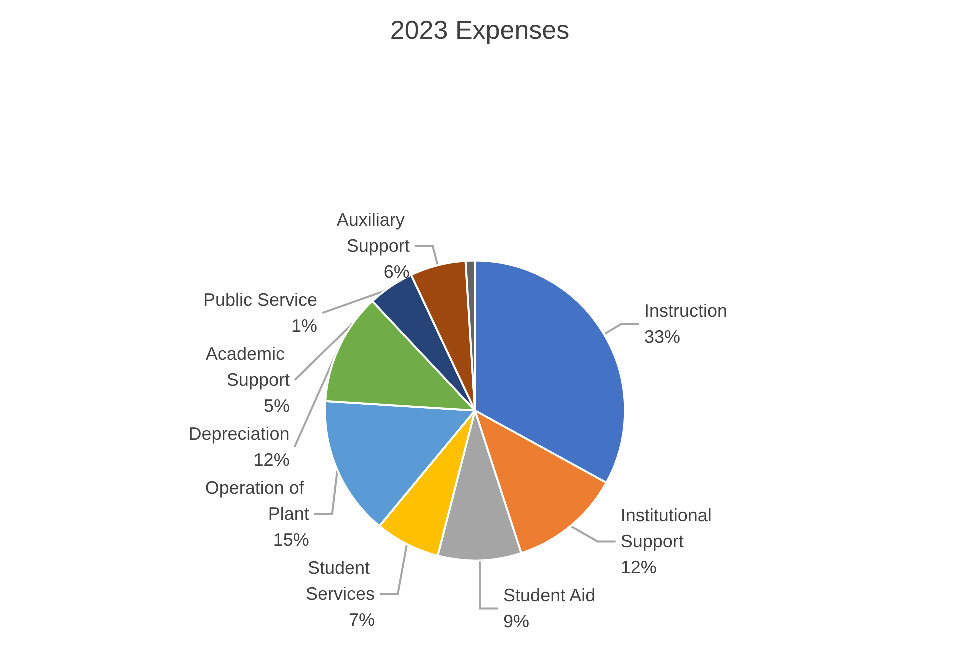 This screenshot has width=960, height=652. What do you see at coordinates (550, 596) in the screenshot?
I see `slice-label: Student Aid` at bounding box center [550, 596].